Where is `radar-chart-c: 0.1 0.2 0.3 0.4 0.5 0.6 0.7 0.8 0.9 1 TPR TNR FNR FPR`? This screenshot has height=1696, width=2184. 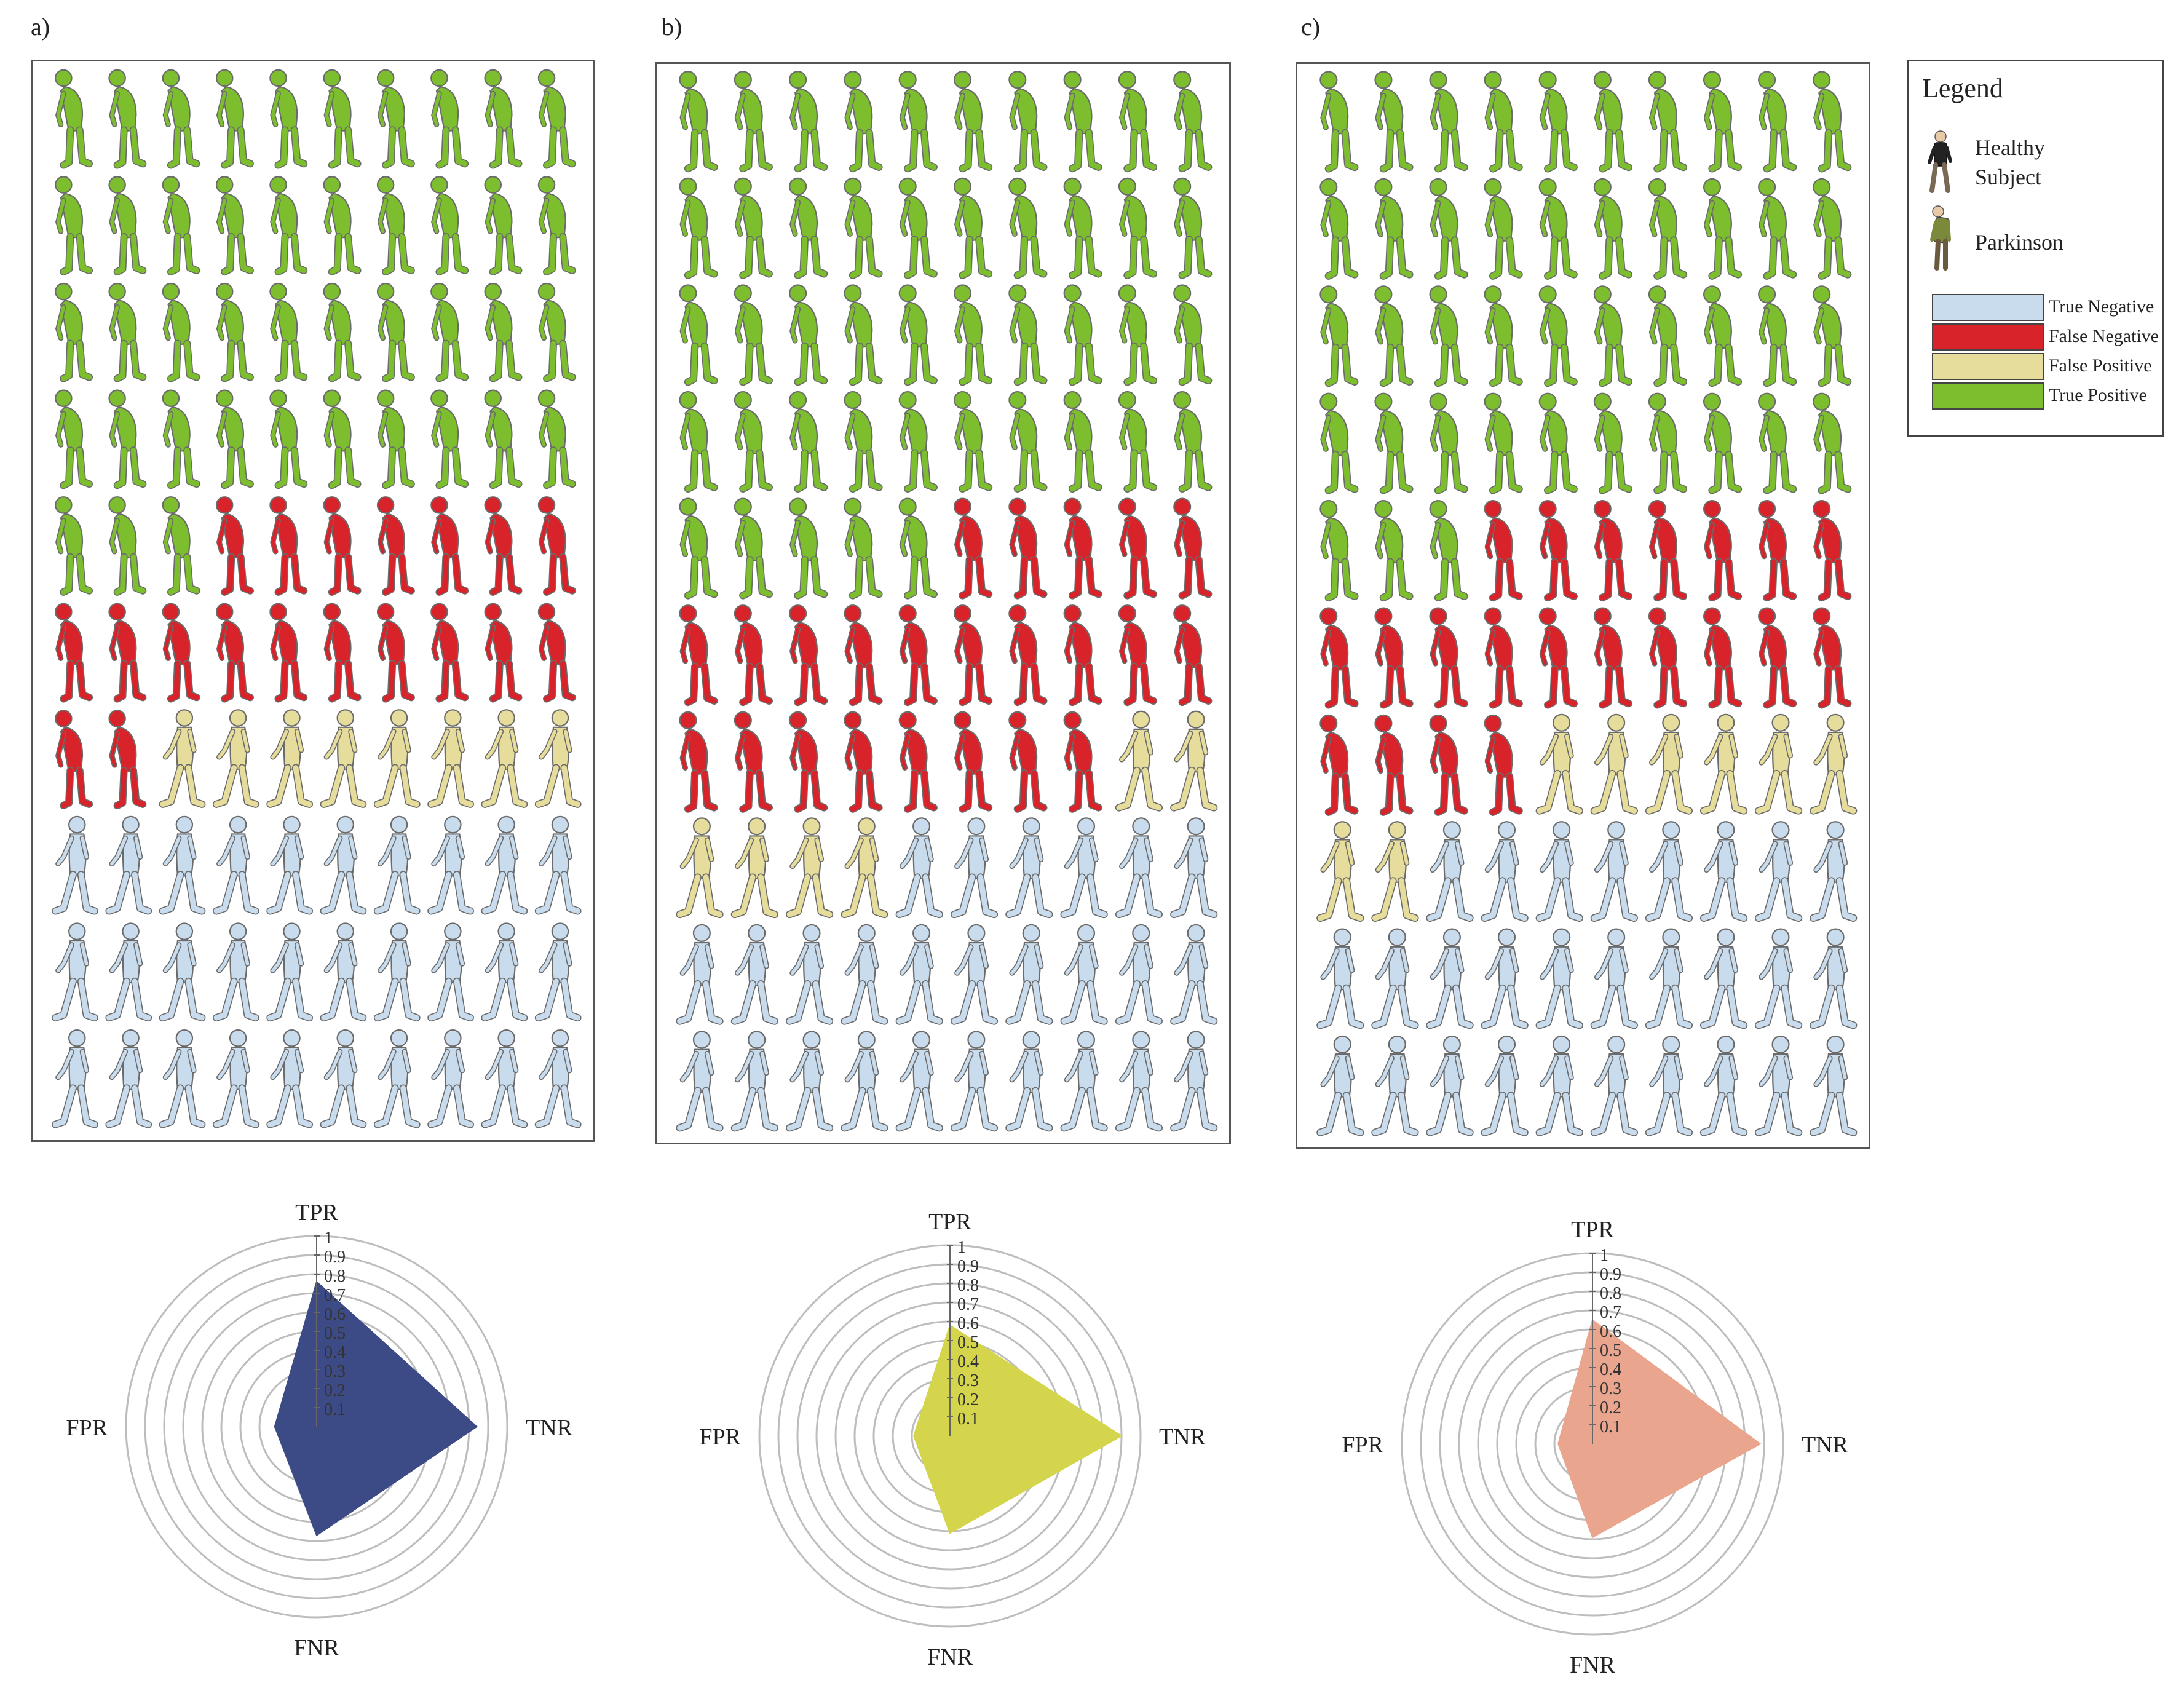 radar-chart-c: 0.1 0.2 0.3 0.4 0.5 0.6 0.7 0.8 0.9 1 TPR TNR FNR FPR is located at coordinates (1593, 1437).